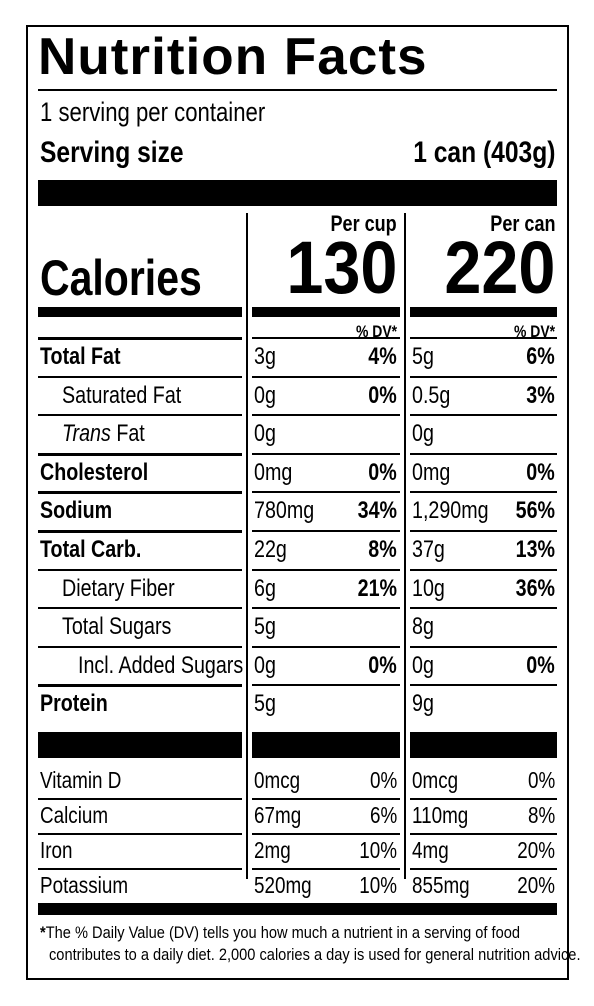 The height and width of the screenshot is (1006, 594). I want to click on nutrient-name-text: Saturated Fat, so click(121, 395).